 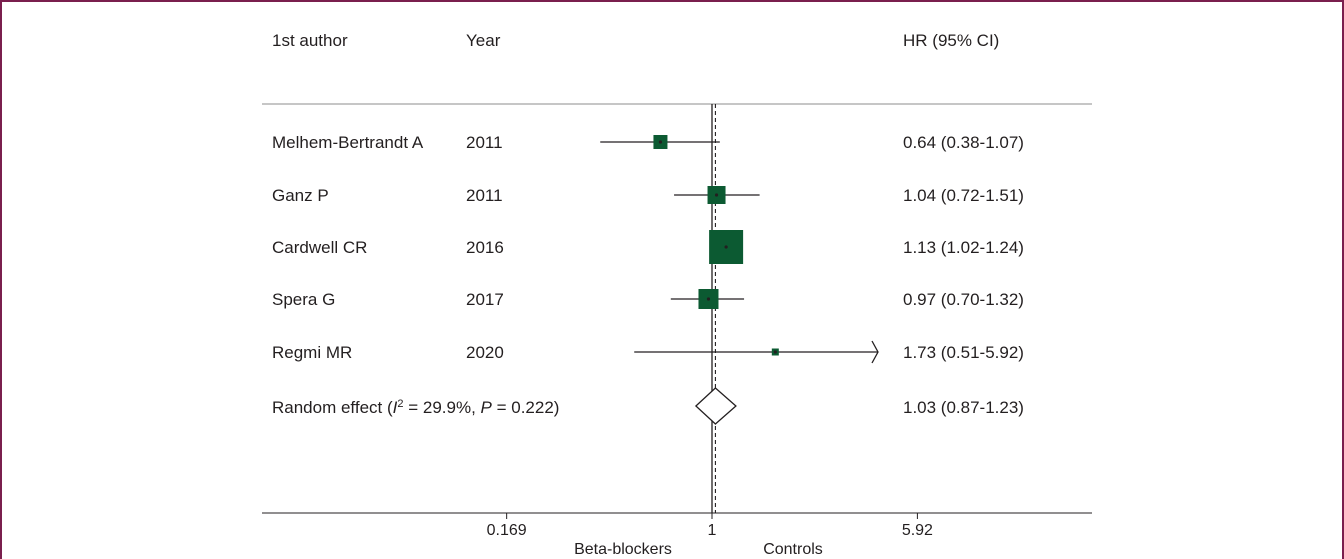 What do you see at coordinates (875, 352) in the screenshot?
I see `ci-arrow` at bounding box center [875, 352].